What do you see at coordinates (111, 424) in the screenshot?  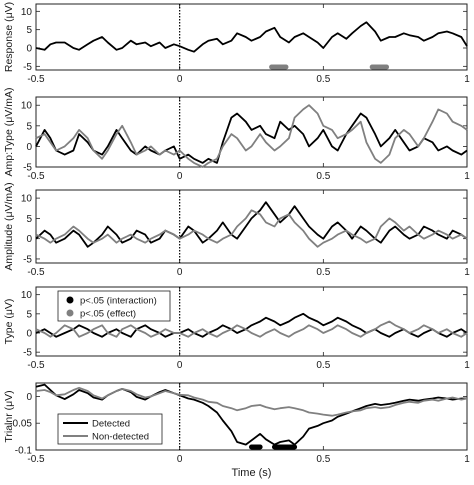 I see `legend-label: Detected` at bounding box center [111, 424].